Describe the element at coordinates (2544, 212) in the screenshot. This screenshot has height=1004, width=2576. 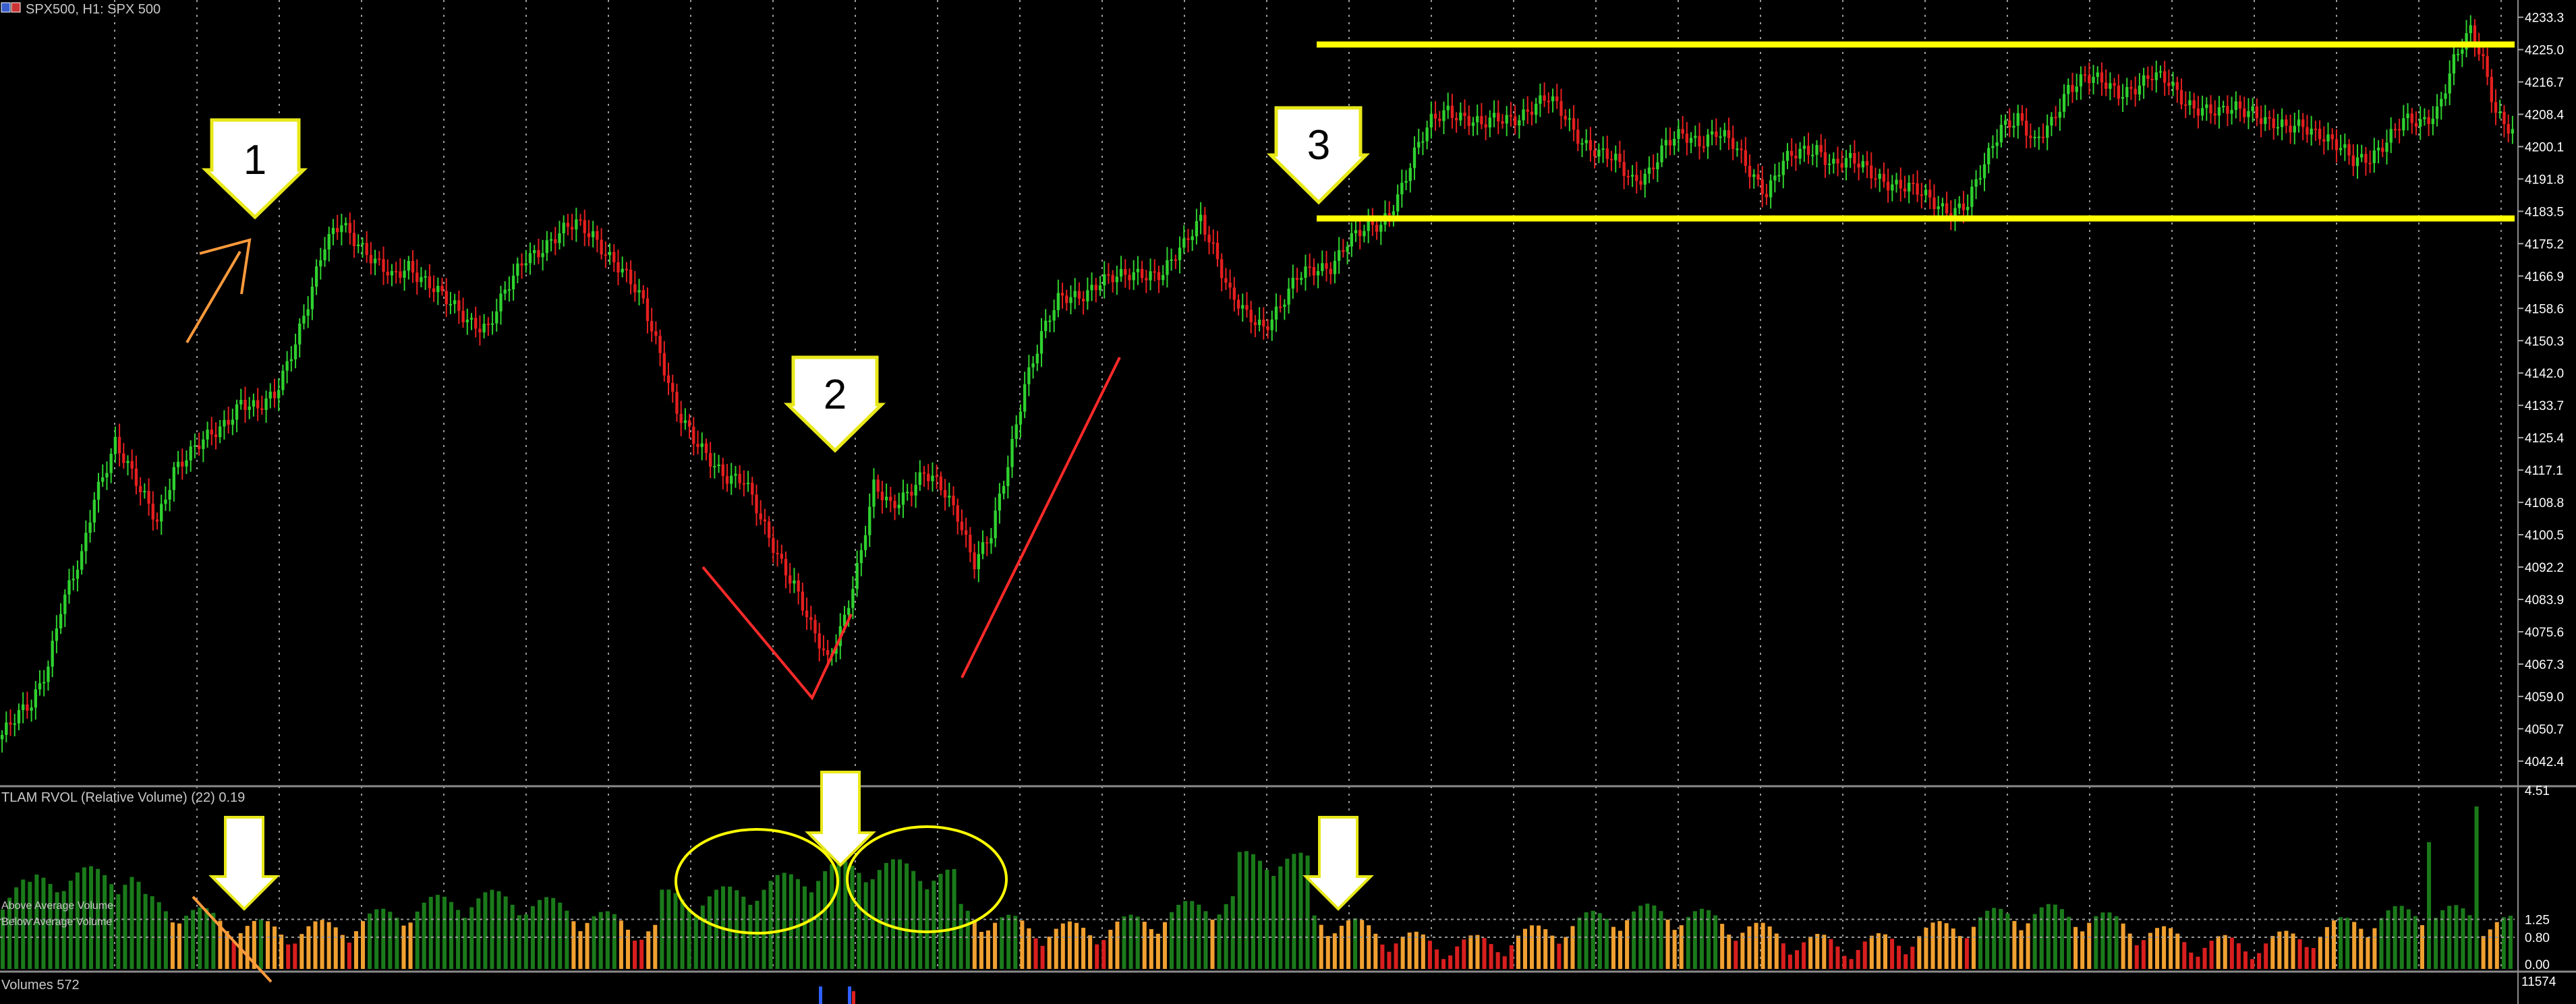
I see `price-tick-label: 4183.5` at that location.